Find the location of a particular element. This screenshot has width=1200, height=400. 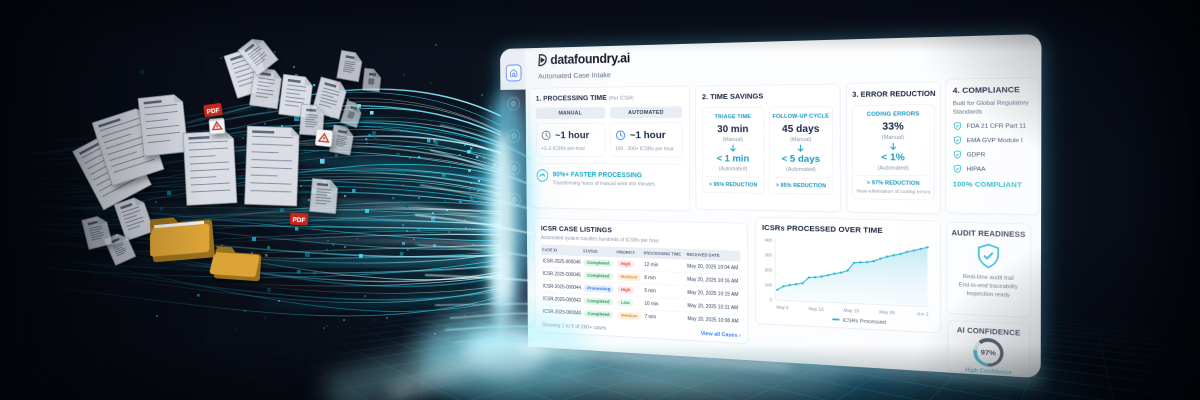

svg-text: May 5 is located at coordinates (782, 307).